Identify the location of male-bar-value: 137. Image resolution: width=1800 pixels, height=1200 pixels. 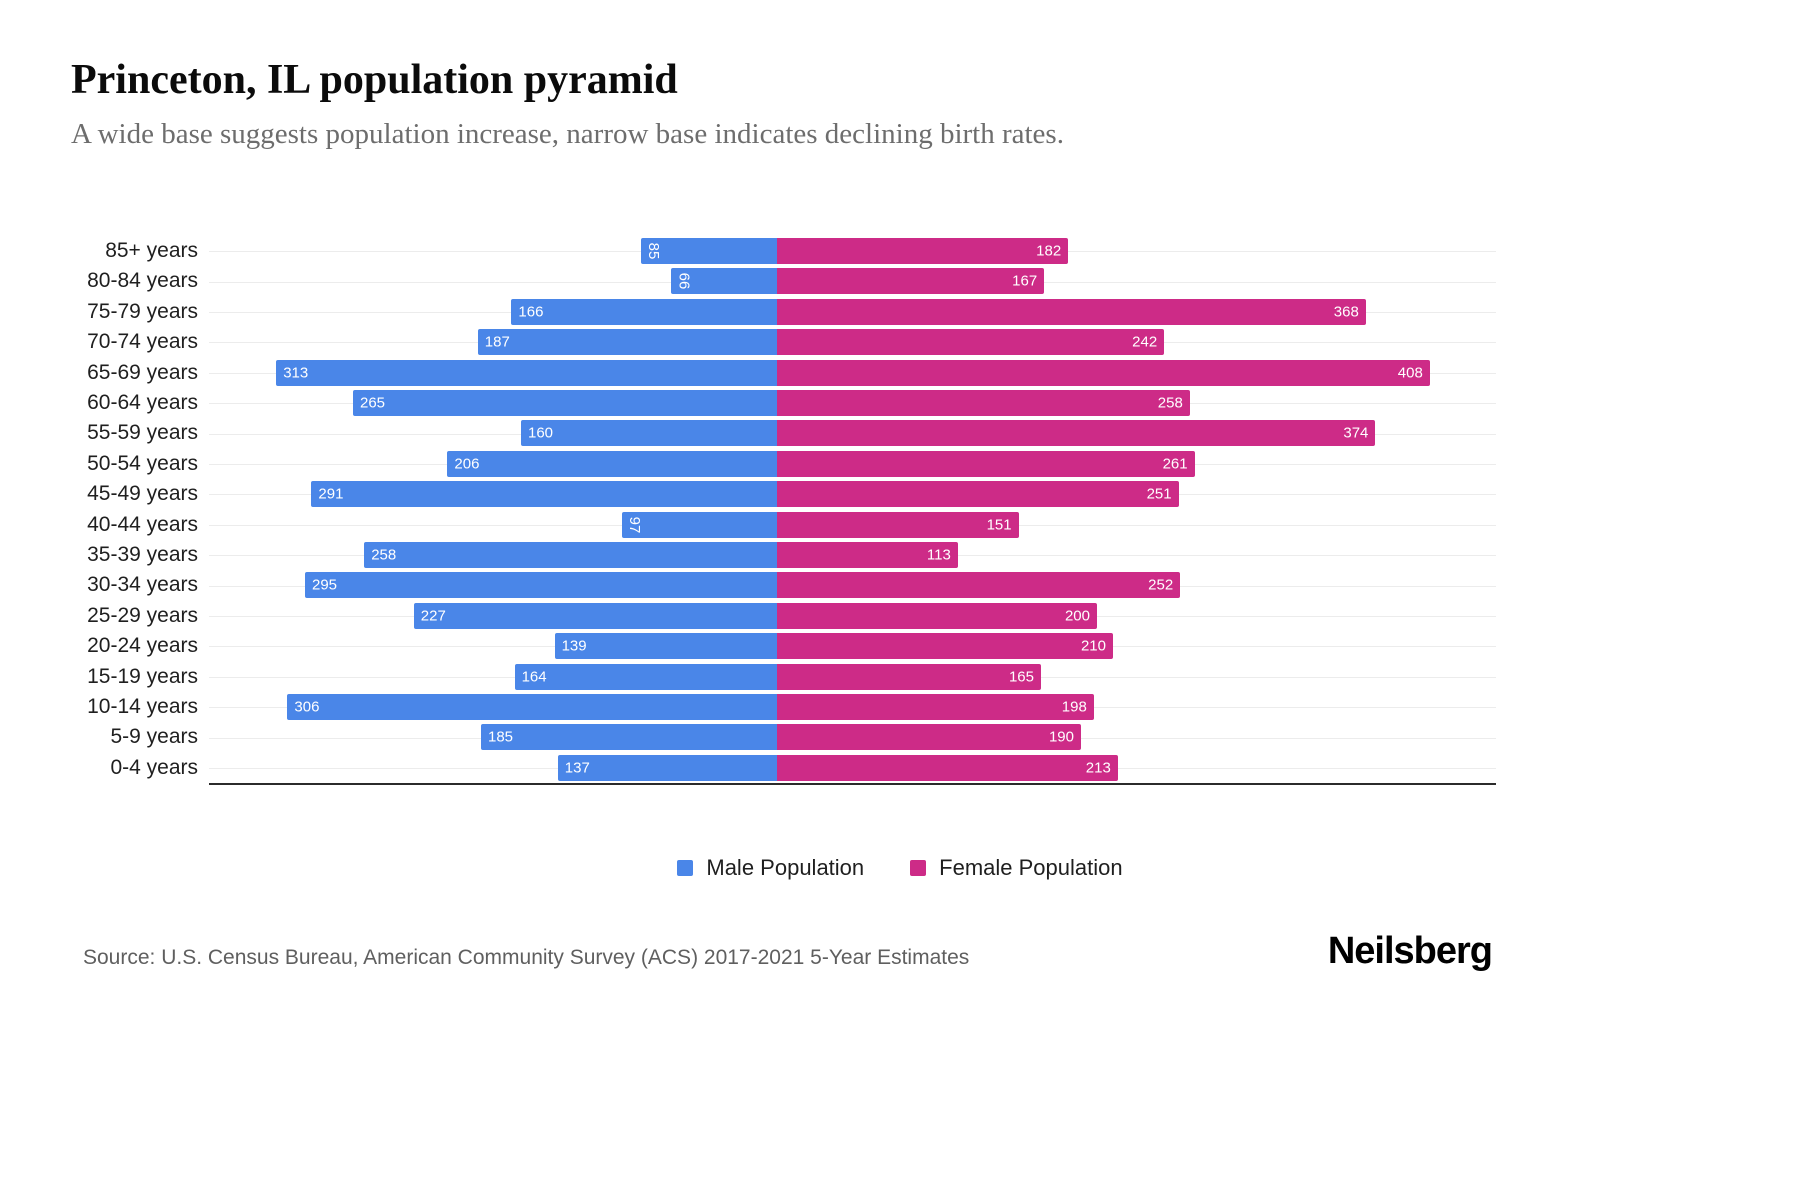
(577, 768).